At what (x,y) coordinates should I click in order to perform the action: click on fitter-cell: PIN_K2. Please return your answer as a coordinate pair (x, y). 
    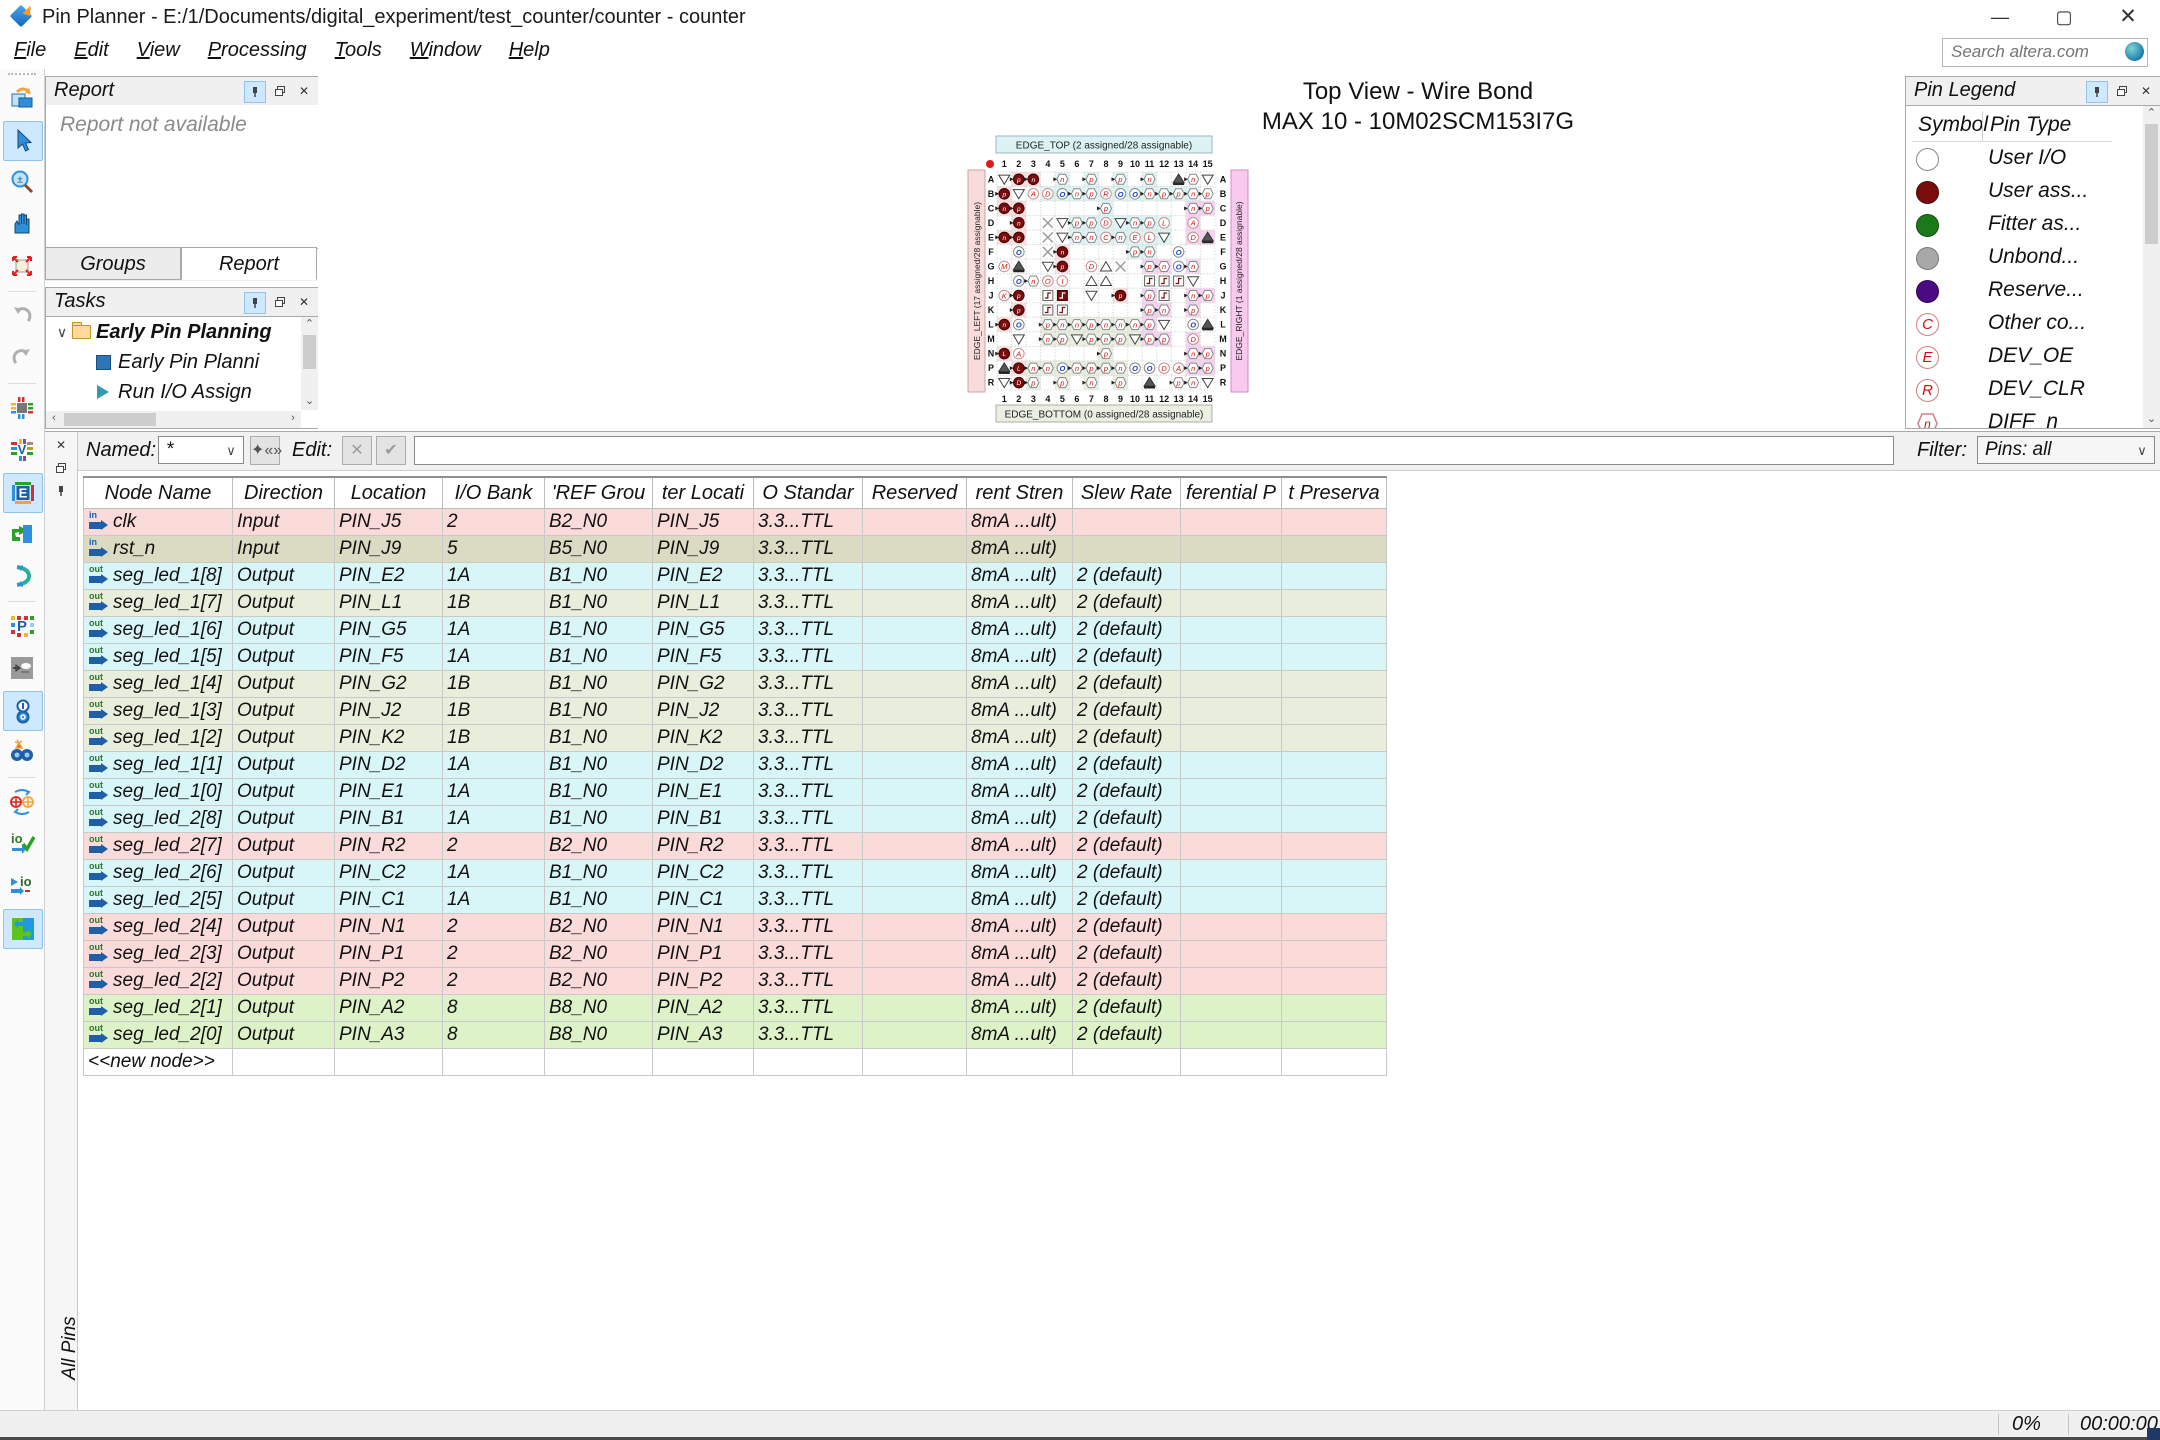
    Looking at the image, I should click on (703, 738).